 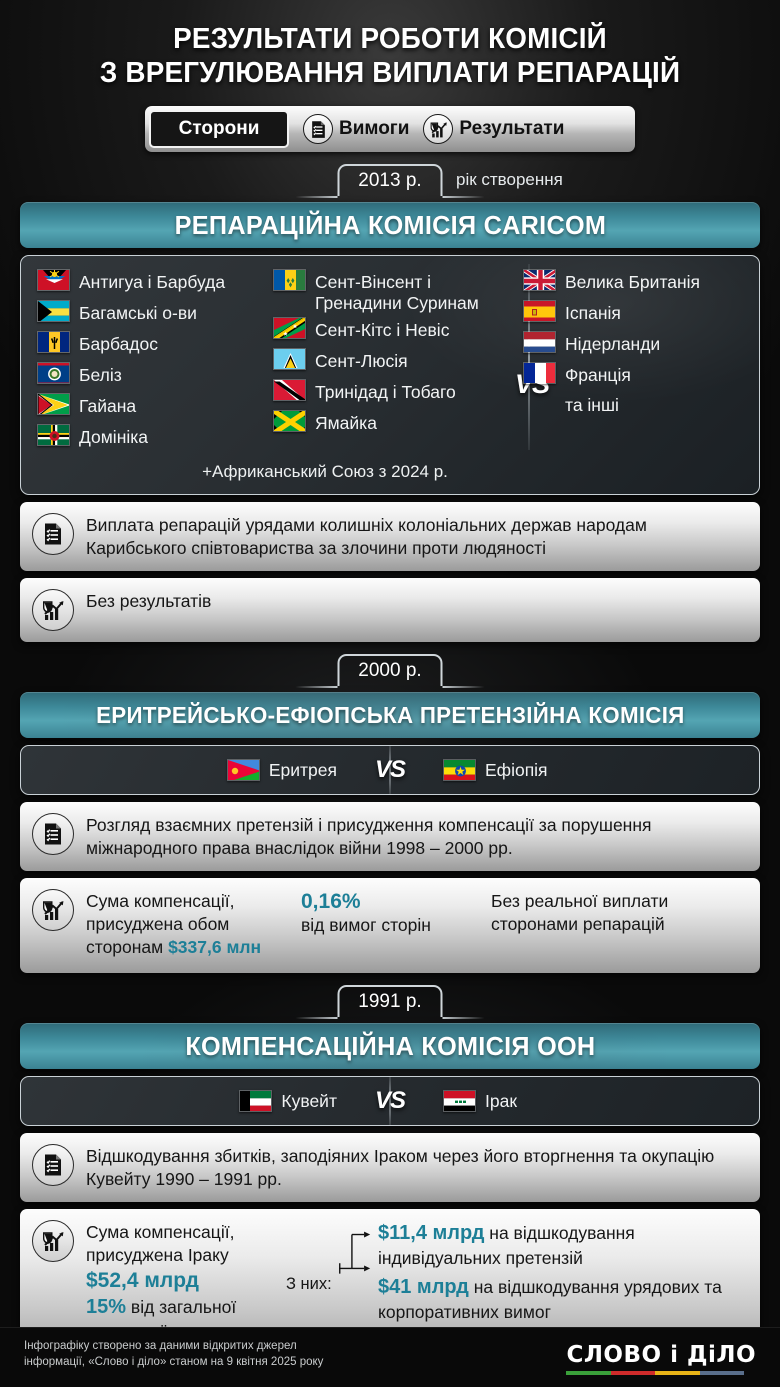 I want to click on parties-divider, so click(x=529, y=357).